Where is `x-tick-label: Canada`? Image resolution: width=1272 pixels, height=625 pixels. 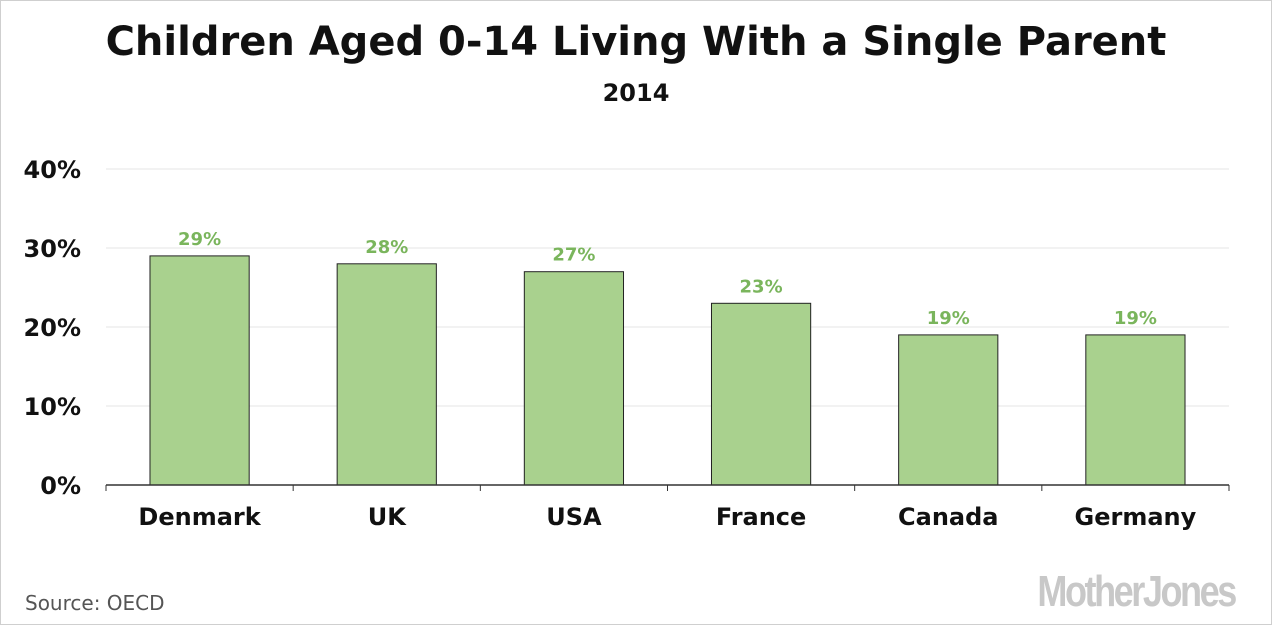
x-tick-label: Canada is located at coordinates (948, 517).